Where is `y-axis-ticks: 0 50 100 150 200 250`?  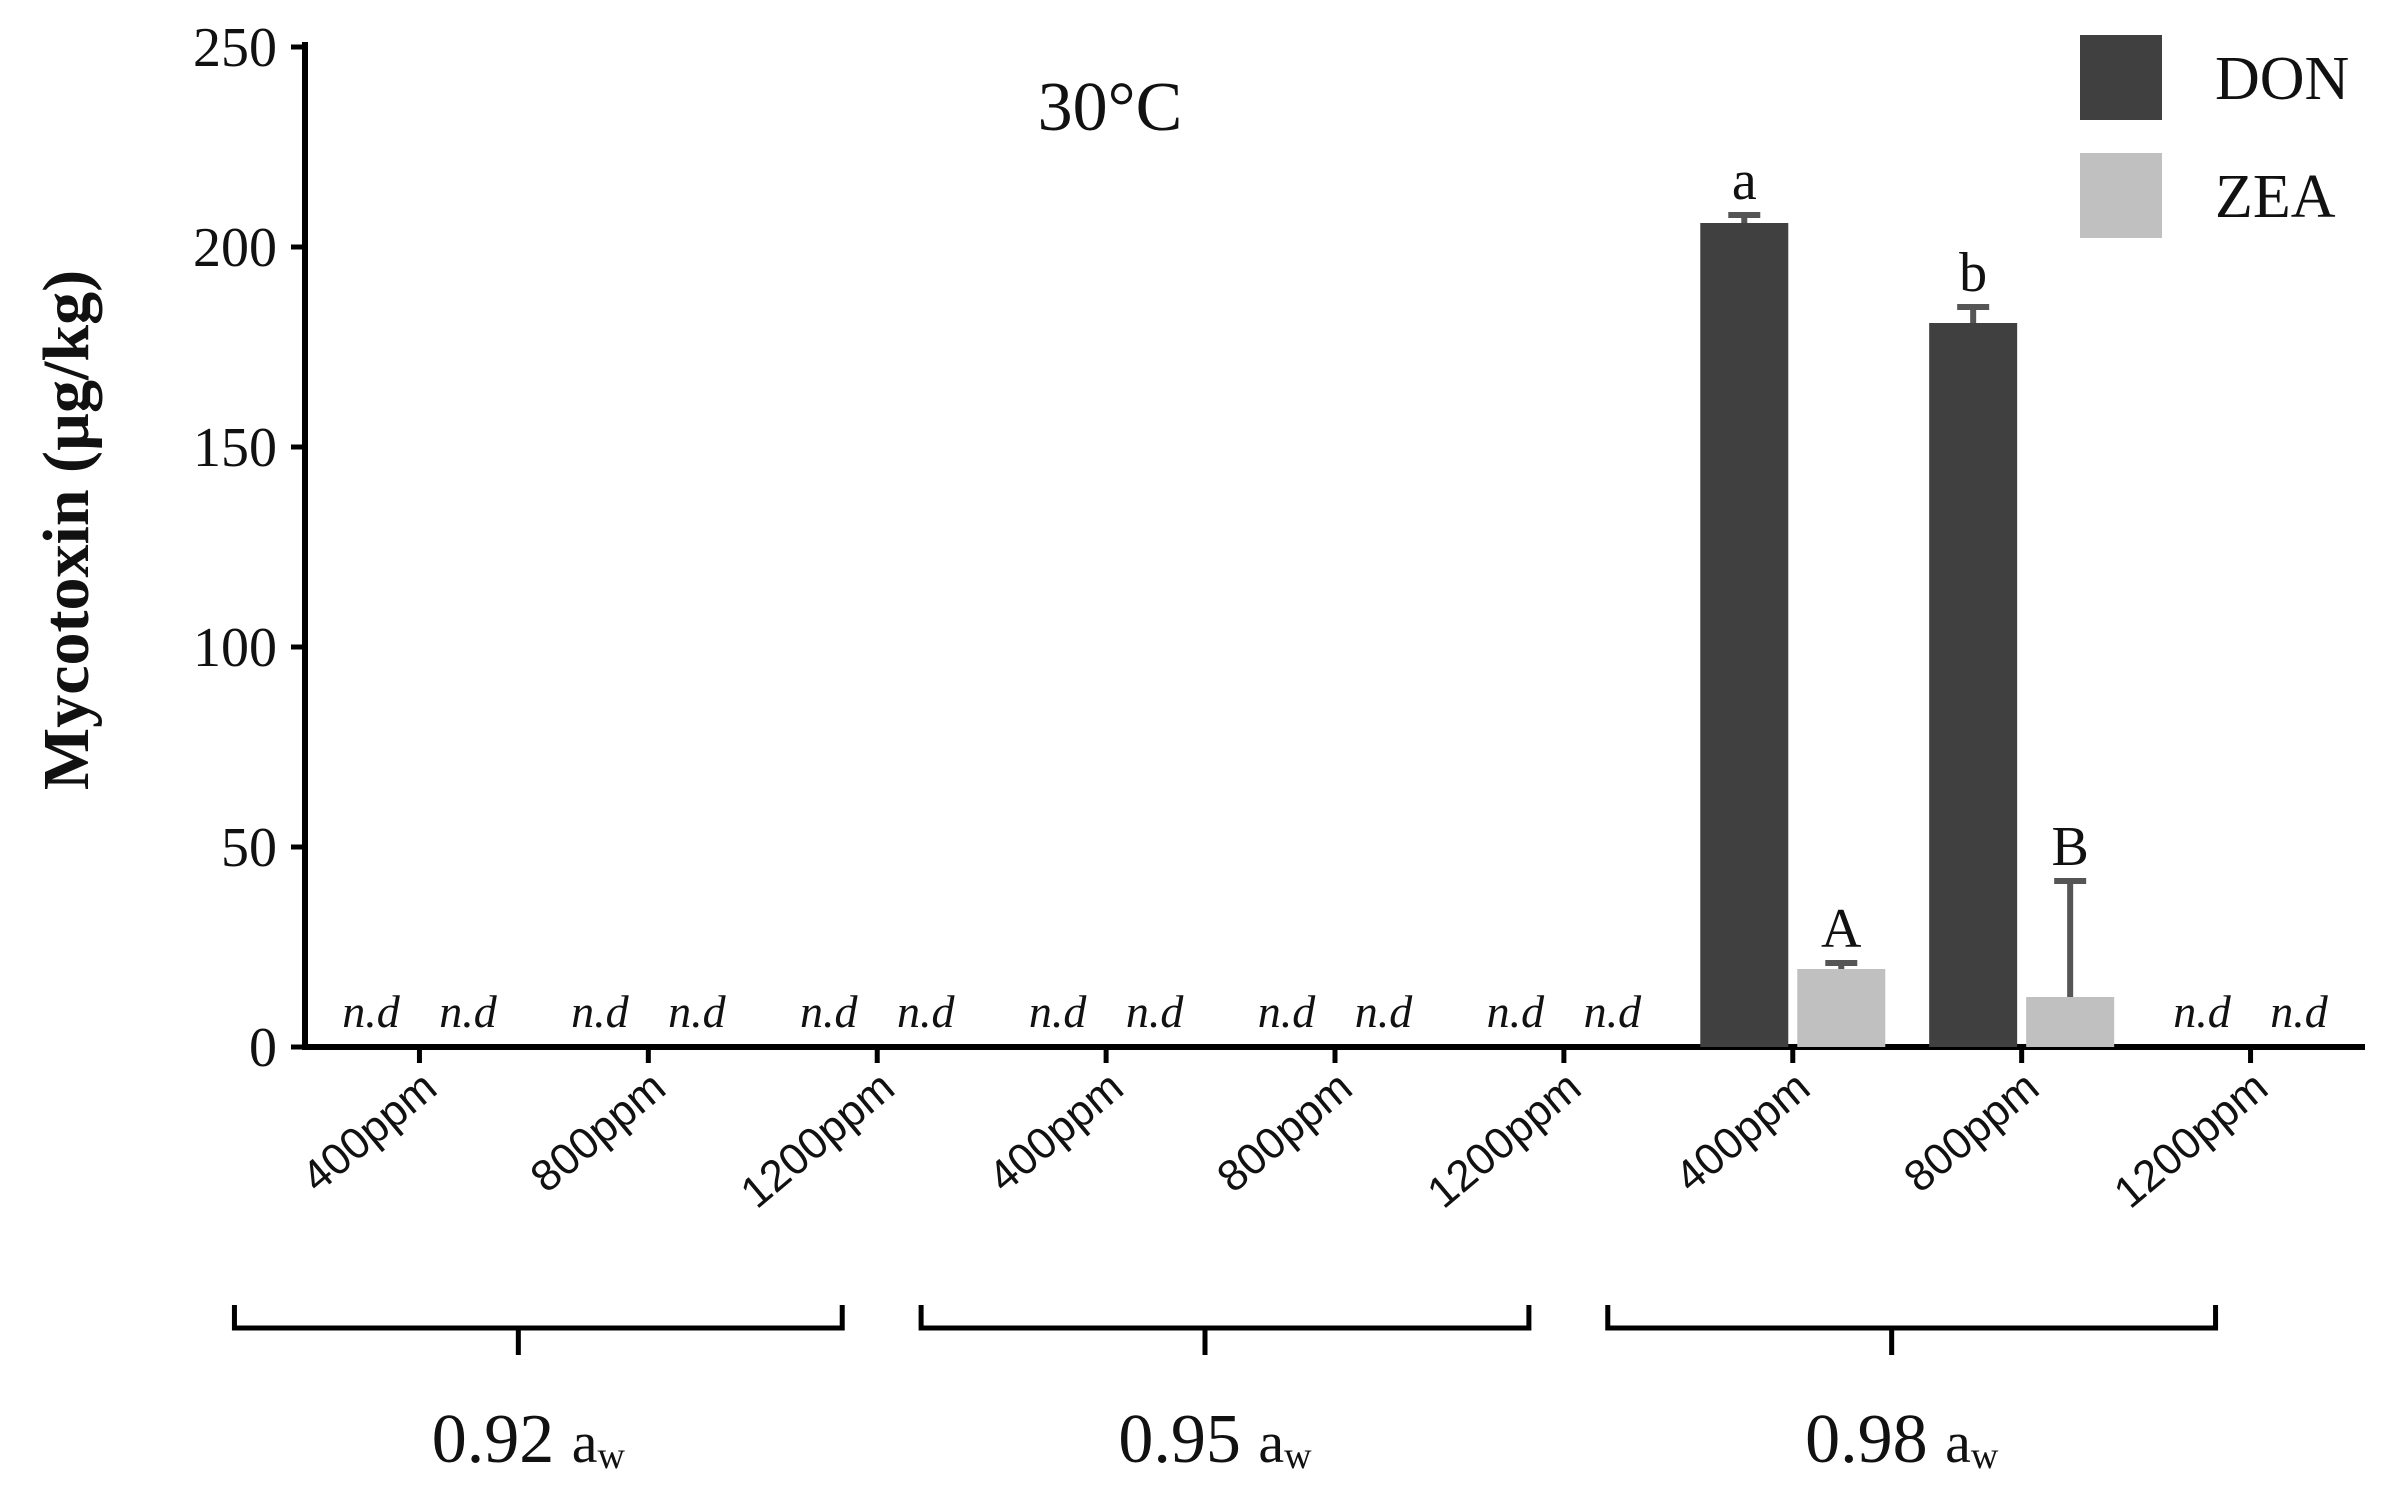 y-axis-ticks: 0 50 100 150 200 250 is located at coordinates (249, 548).